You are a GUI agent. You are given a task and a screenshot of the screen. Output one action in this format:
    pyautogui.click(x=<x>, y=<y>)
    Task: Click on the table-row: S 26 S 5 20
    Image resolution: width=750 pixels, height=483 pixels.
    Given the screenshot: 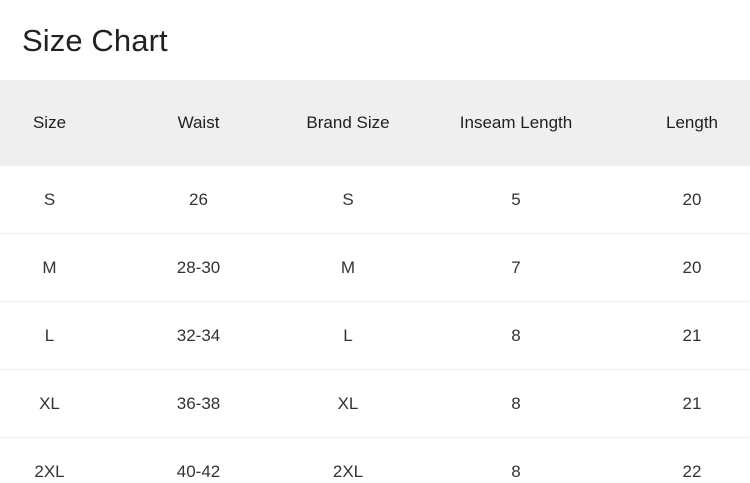 What is the action you would take?
    pyautogui.click(x=375, y=200)
    